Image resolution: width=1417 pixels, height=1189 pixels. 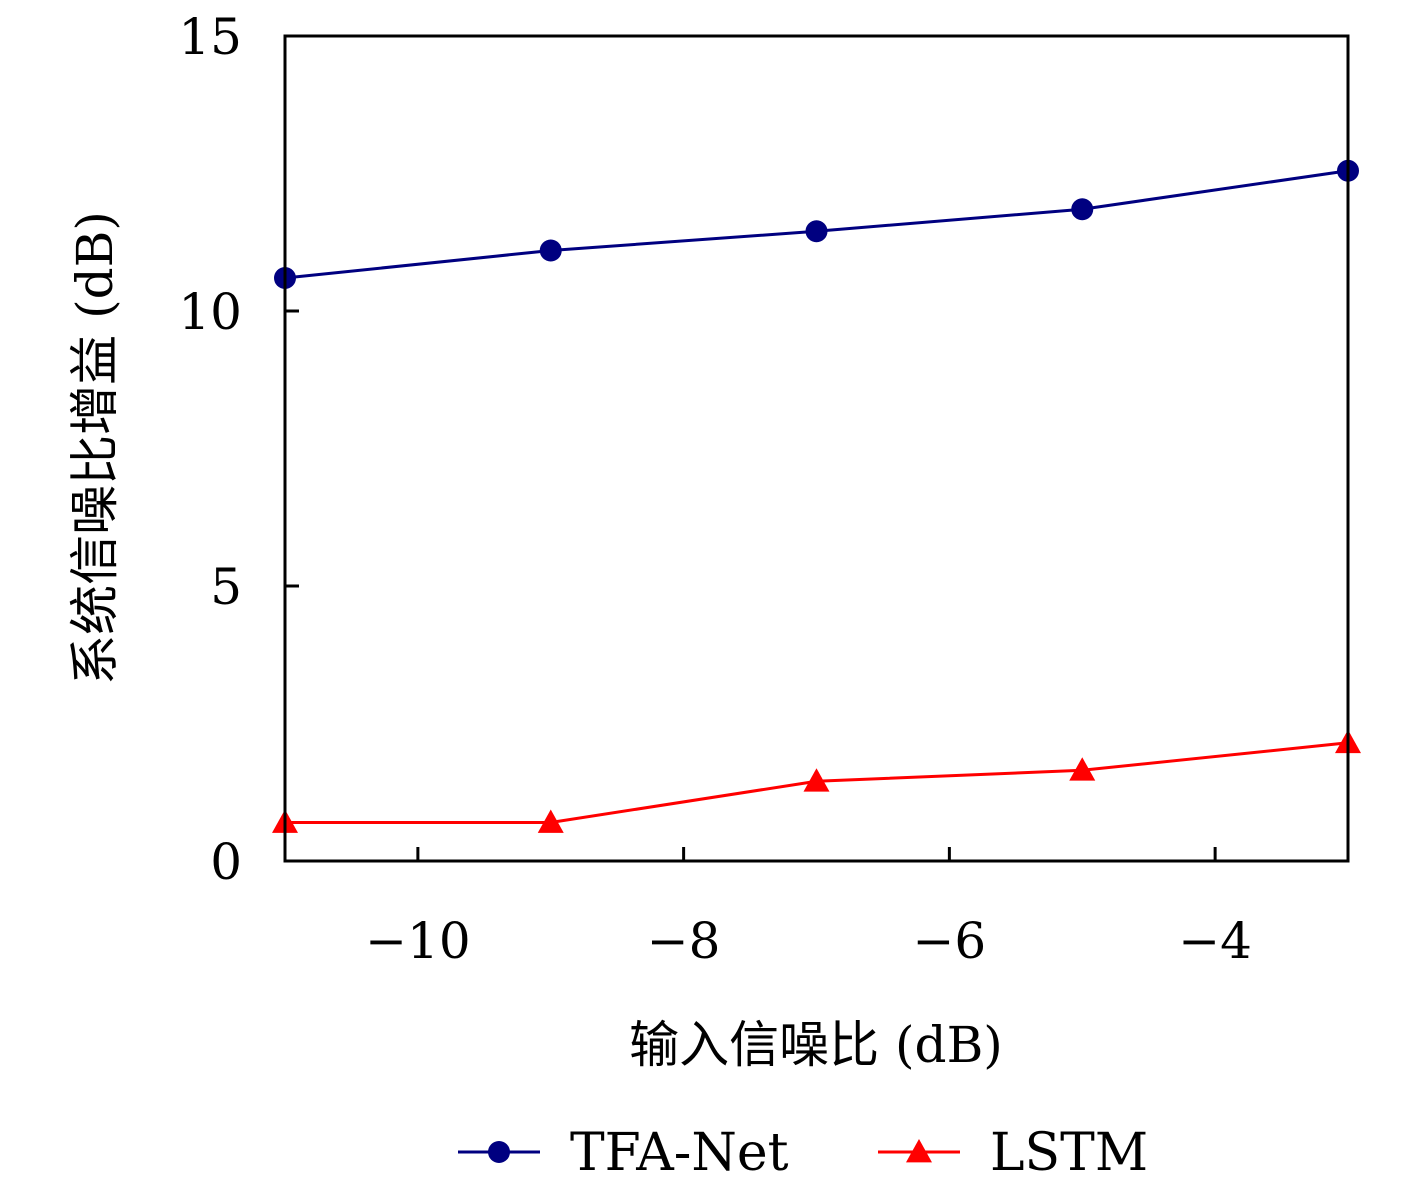 I want to click on legend-item-lstm: LSTM, so click(x=1013, y=1153).